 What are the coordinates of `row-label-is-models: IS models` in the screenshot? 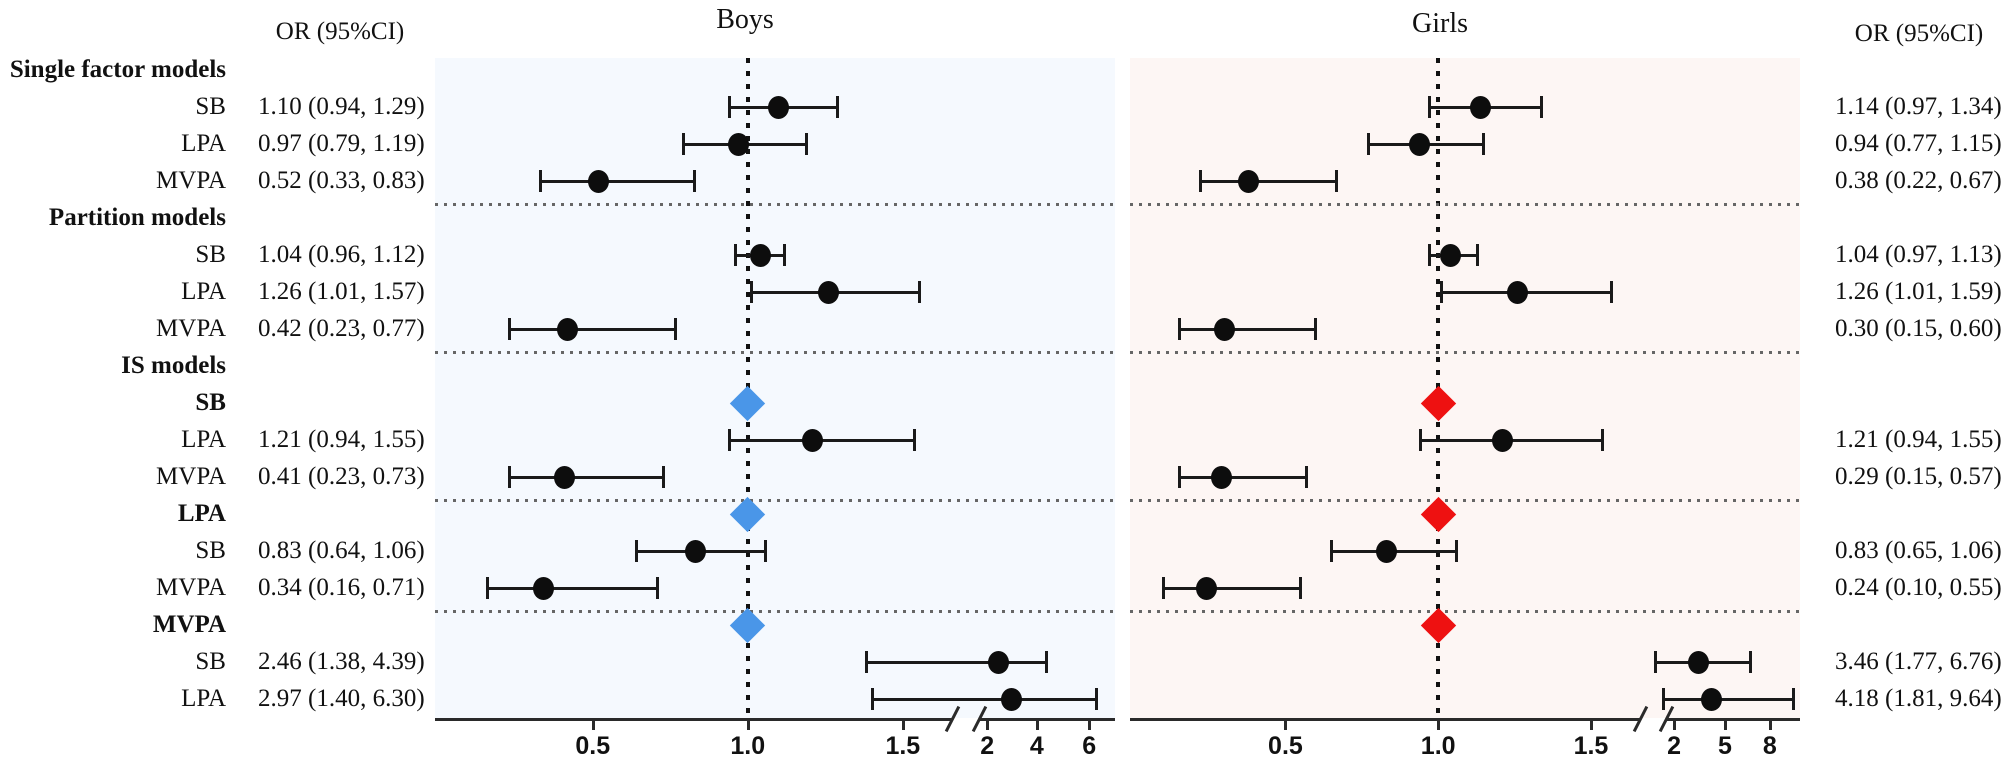 It's located at (173, 365).